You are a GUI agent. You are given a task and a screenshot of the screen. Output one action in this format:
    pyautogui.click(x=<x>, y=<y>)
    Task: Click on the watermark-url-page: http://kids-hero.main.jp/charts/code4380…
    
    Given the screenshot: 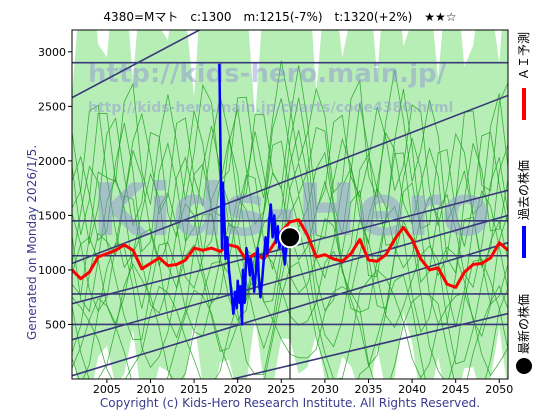 What is the action you would take?
    pyautogui.click(x=270, y=108)
    